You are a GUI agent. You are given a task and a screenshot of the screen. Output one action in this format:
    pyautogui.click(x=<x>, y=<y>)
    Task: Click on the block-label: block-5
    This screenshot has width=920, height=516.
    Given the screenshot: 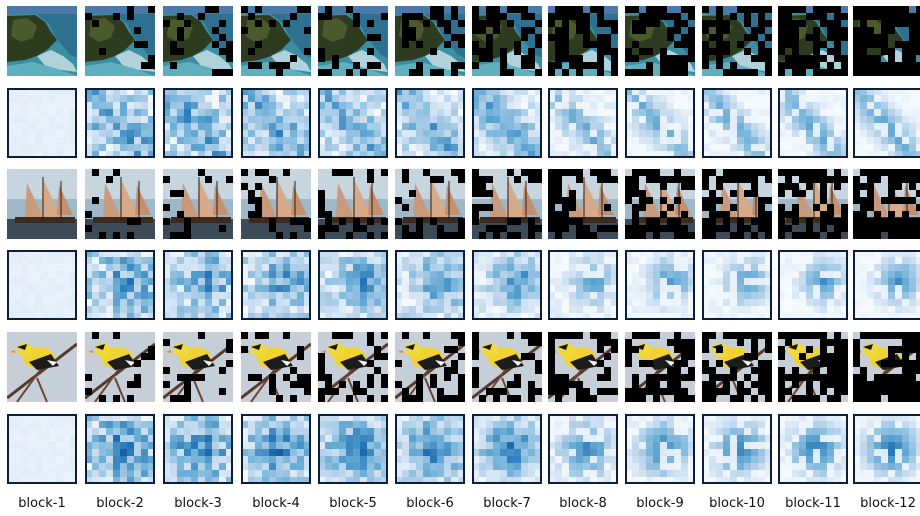 What is the action you would take?
    pyautogui.click(x=353, y=503)
    